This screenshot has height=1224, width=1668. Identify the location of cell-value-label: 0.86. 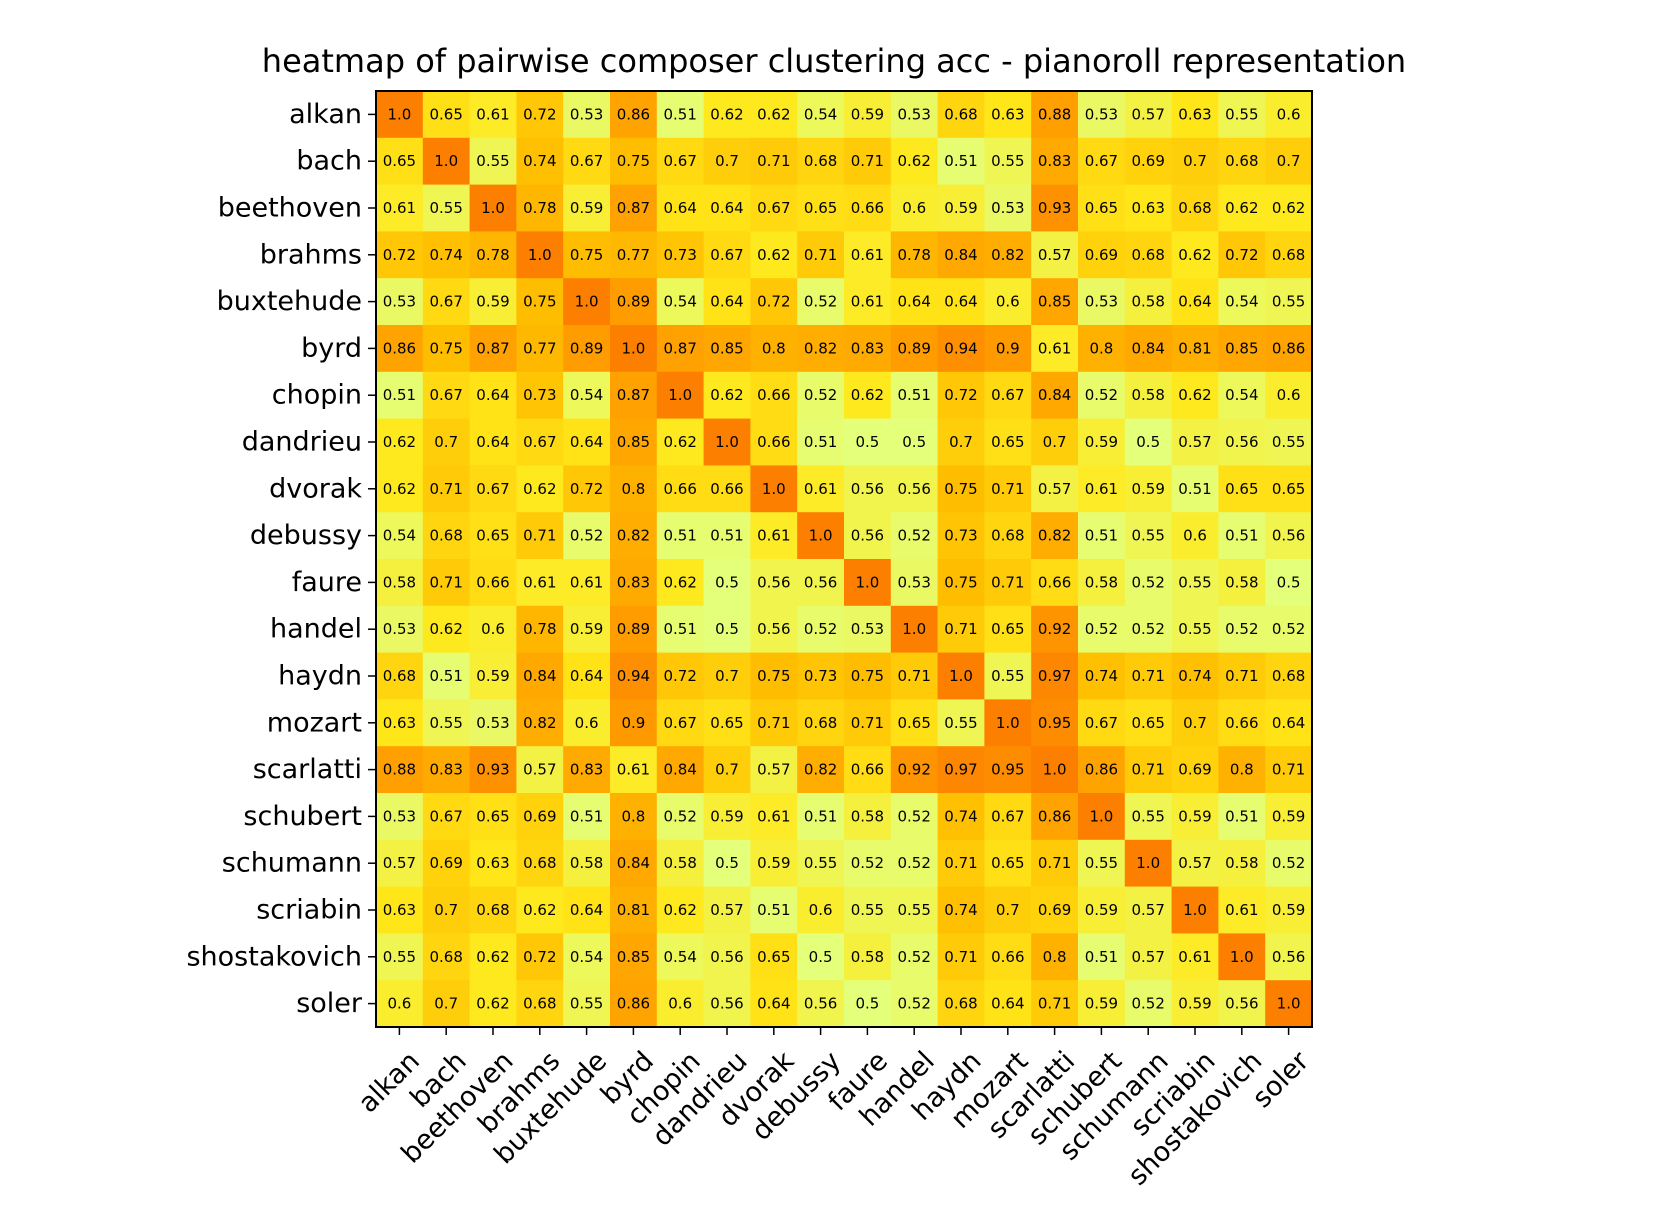
(1288, 348).